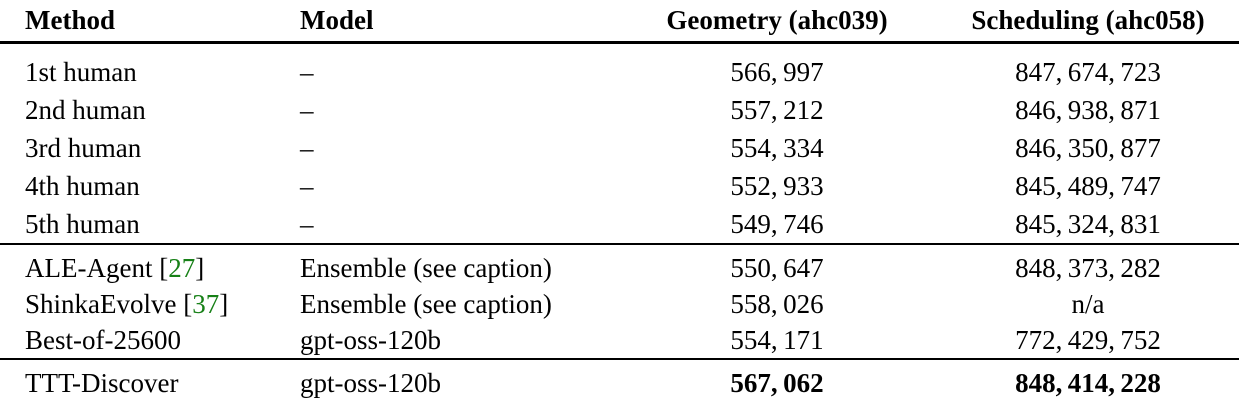  I want to click on geometry-cell: 549, 746, so click(777, 223).